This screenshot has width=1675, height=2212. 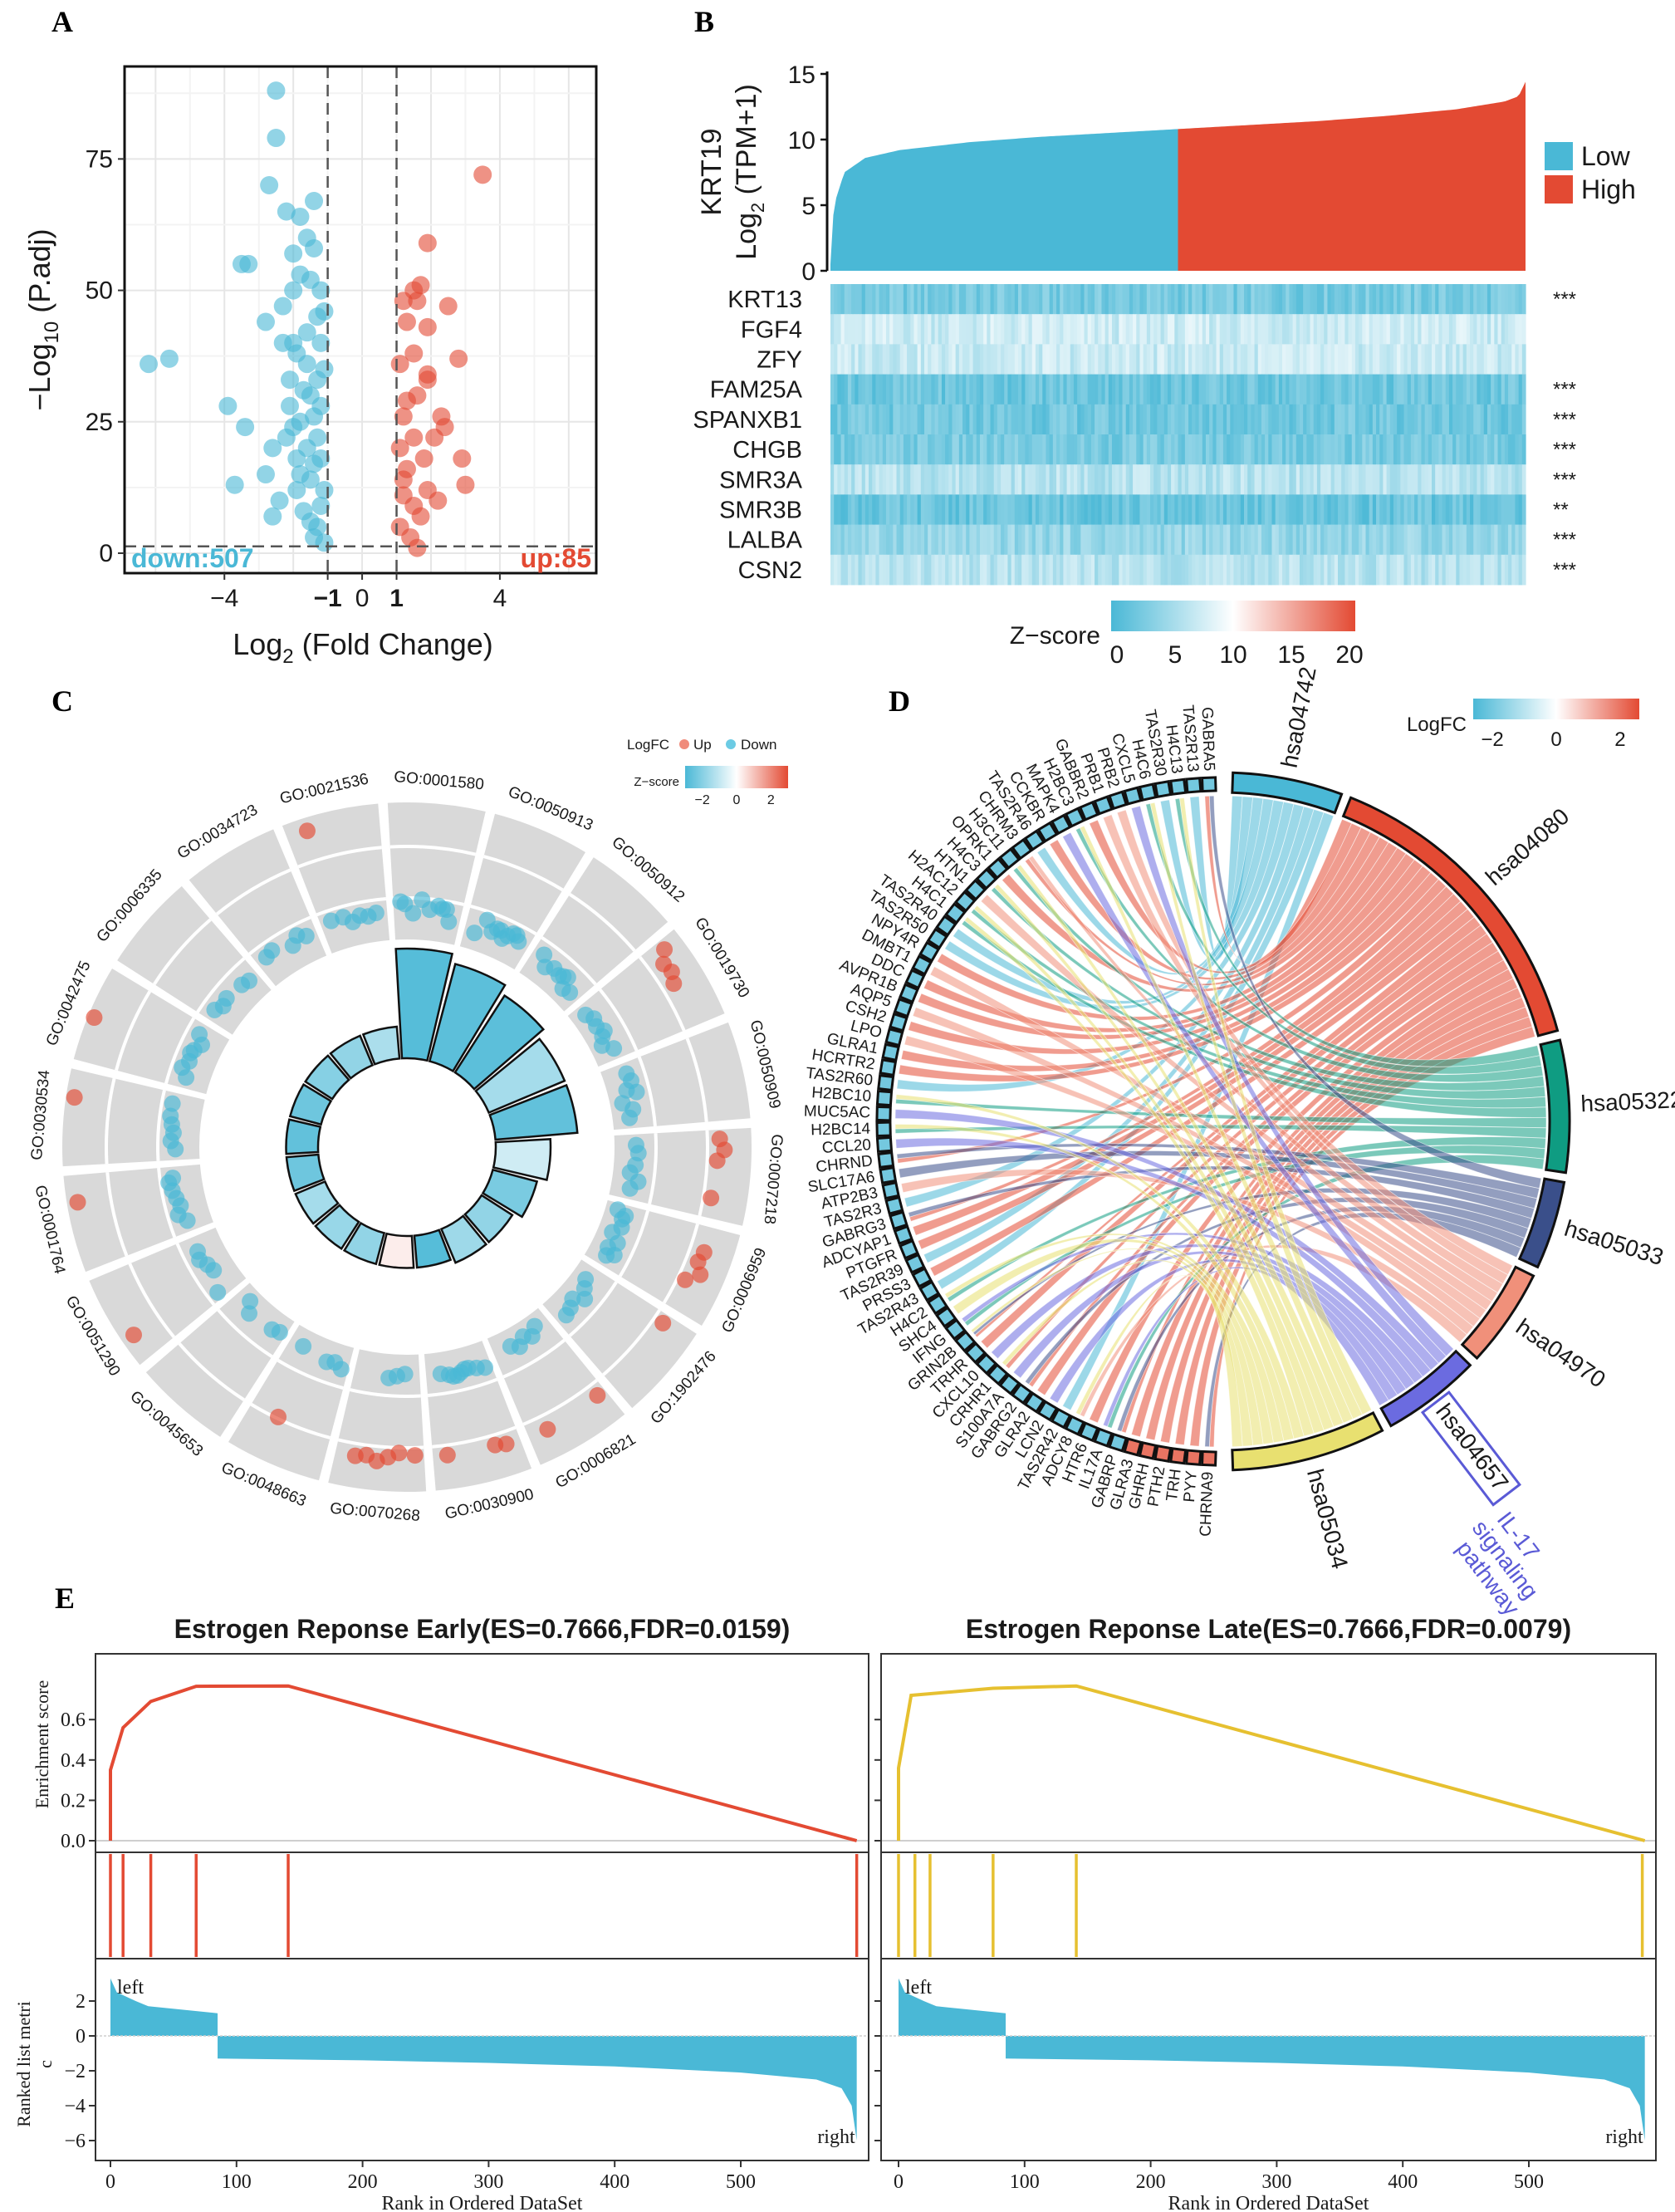 I want to click on y-title-subscript: 10, so click(x=52, y=332).